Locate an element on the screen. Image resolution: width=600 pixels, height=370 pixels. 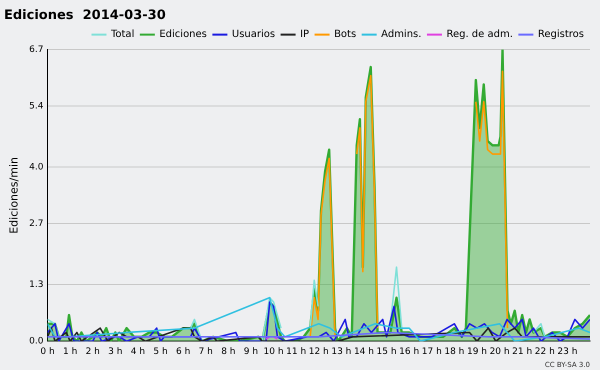
x-tick-label: 5 h is located at coordinates (160, 351).